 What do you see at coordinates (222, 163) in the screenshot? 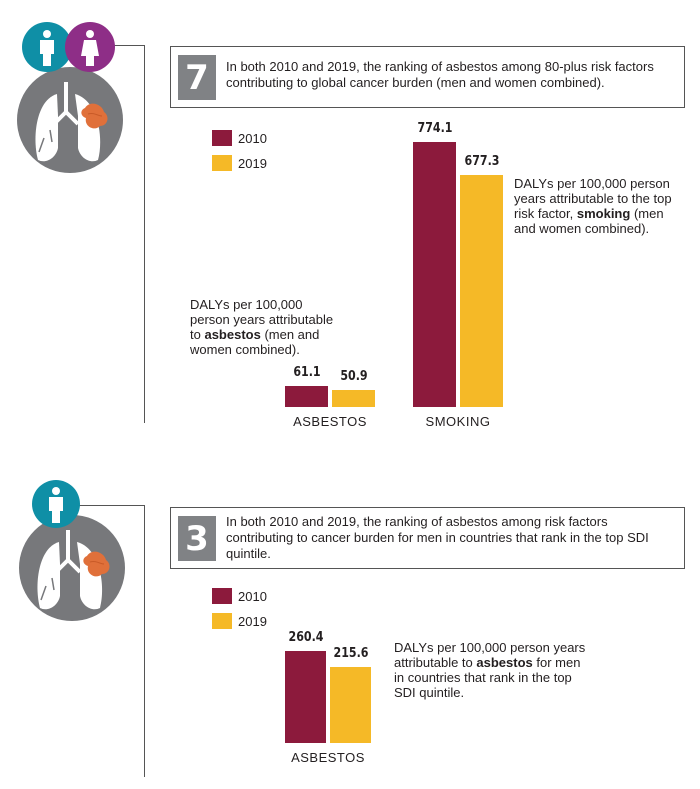
I see `legend-swatch-2019` at bounding box center [222, 163].